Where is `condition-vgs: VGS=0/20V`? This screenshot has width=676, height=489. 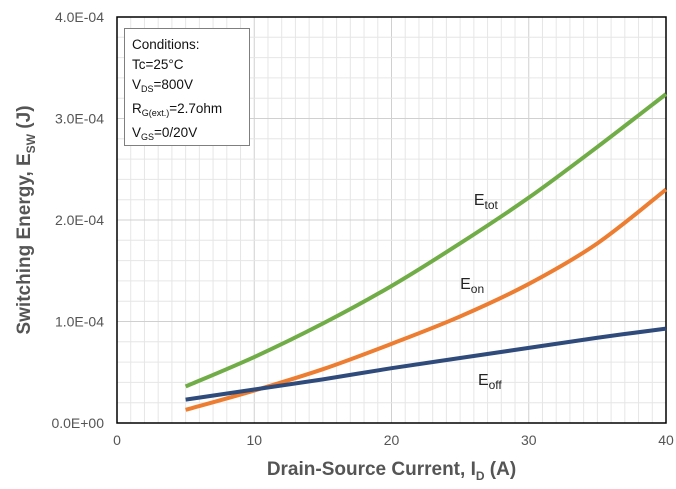 condition-vgs: VGS=0/20V is located at coordinates (190, 135).